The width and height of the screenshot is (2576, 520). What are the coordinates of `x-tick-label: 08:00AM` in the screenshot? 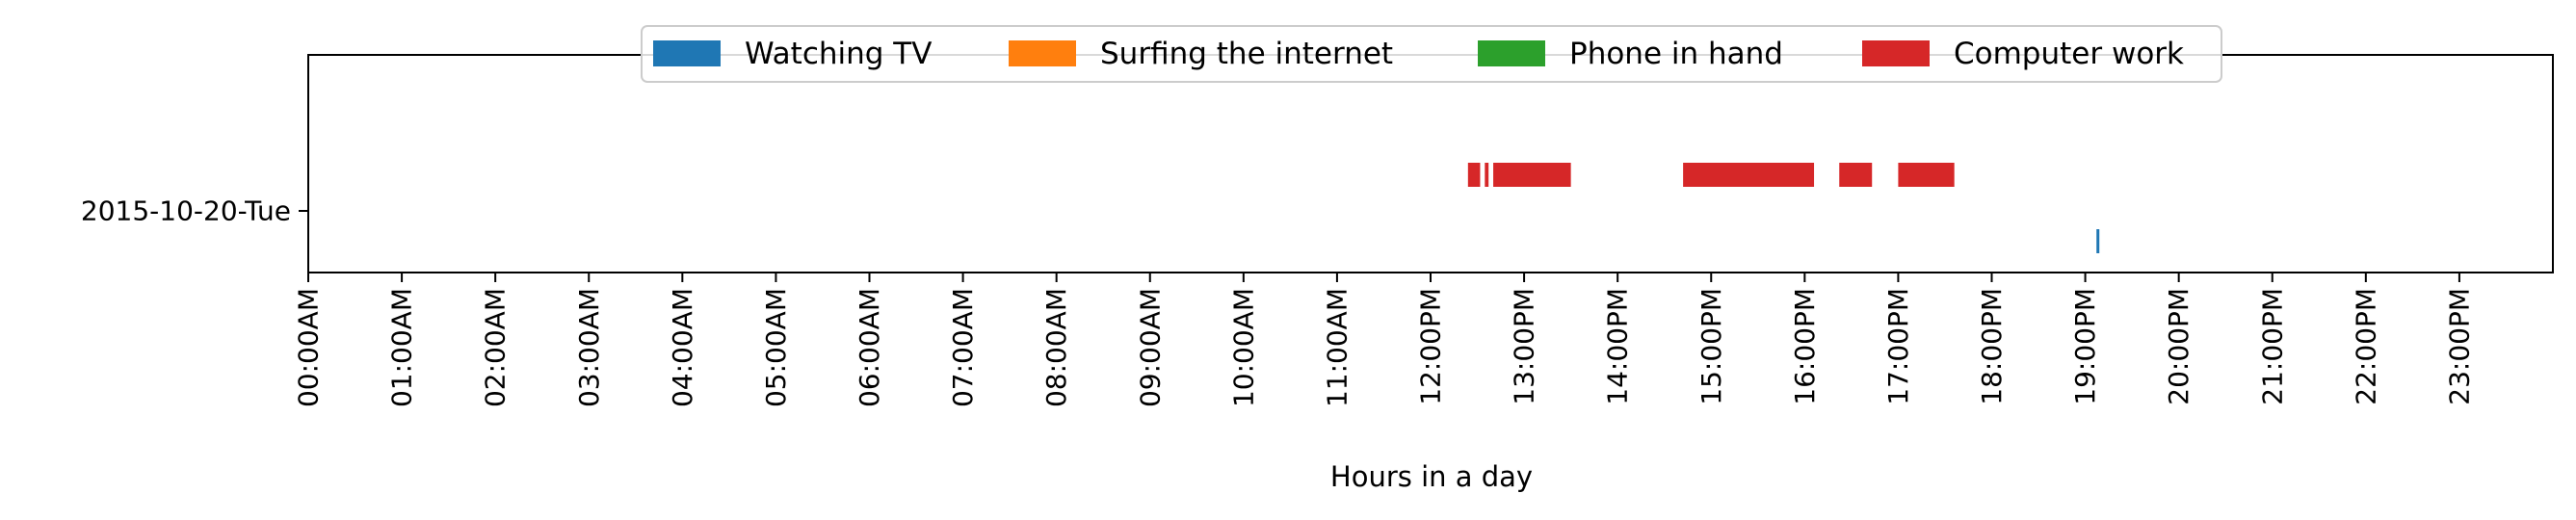 It's located at (1056, 347).